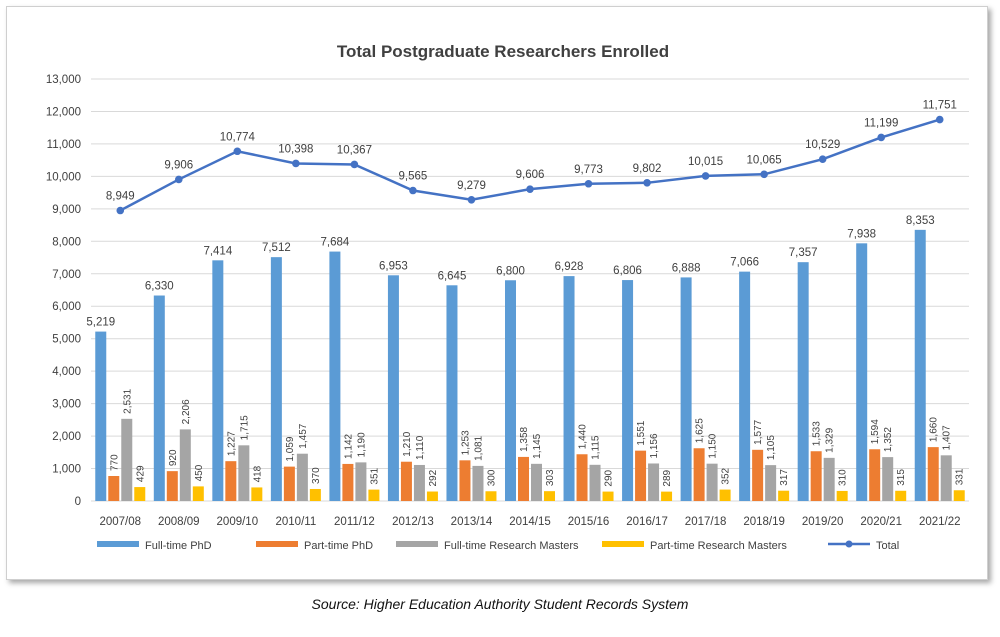 This screenshot has width=1000, height=637. I want to click on bar-value-label: 1,715, so click(244, 427).